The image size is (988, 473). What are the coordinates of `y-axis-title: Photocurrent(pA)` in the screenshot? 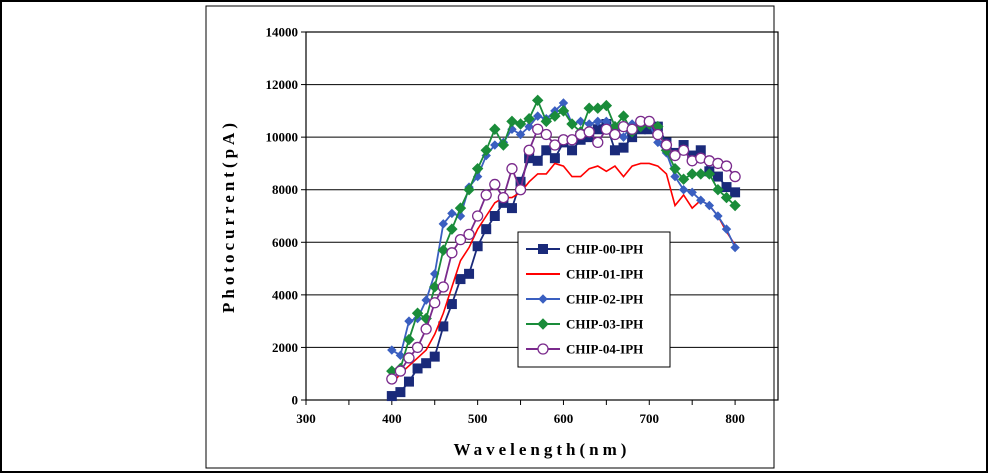 It's located at (228, 216).